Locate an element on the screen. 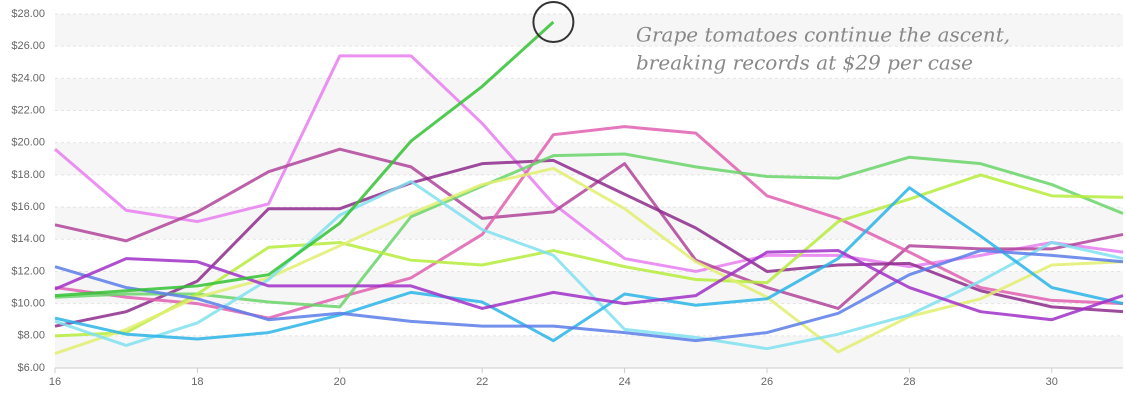 This screenshot has height=404, width=1126. annotation: Grape tomatoes continue the ascent, is located at coordinates (823, 35).